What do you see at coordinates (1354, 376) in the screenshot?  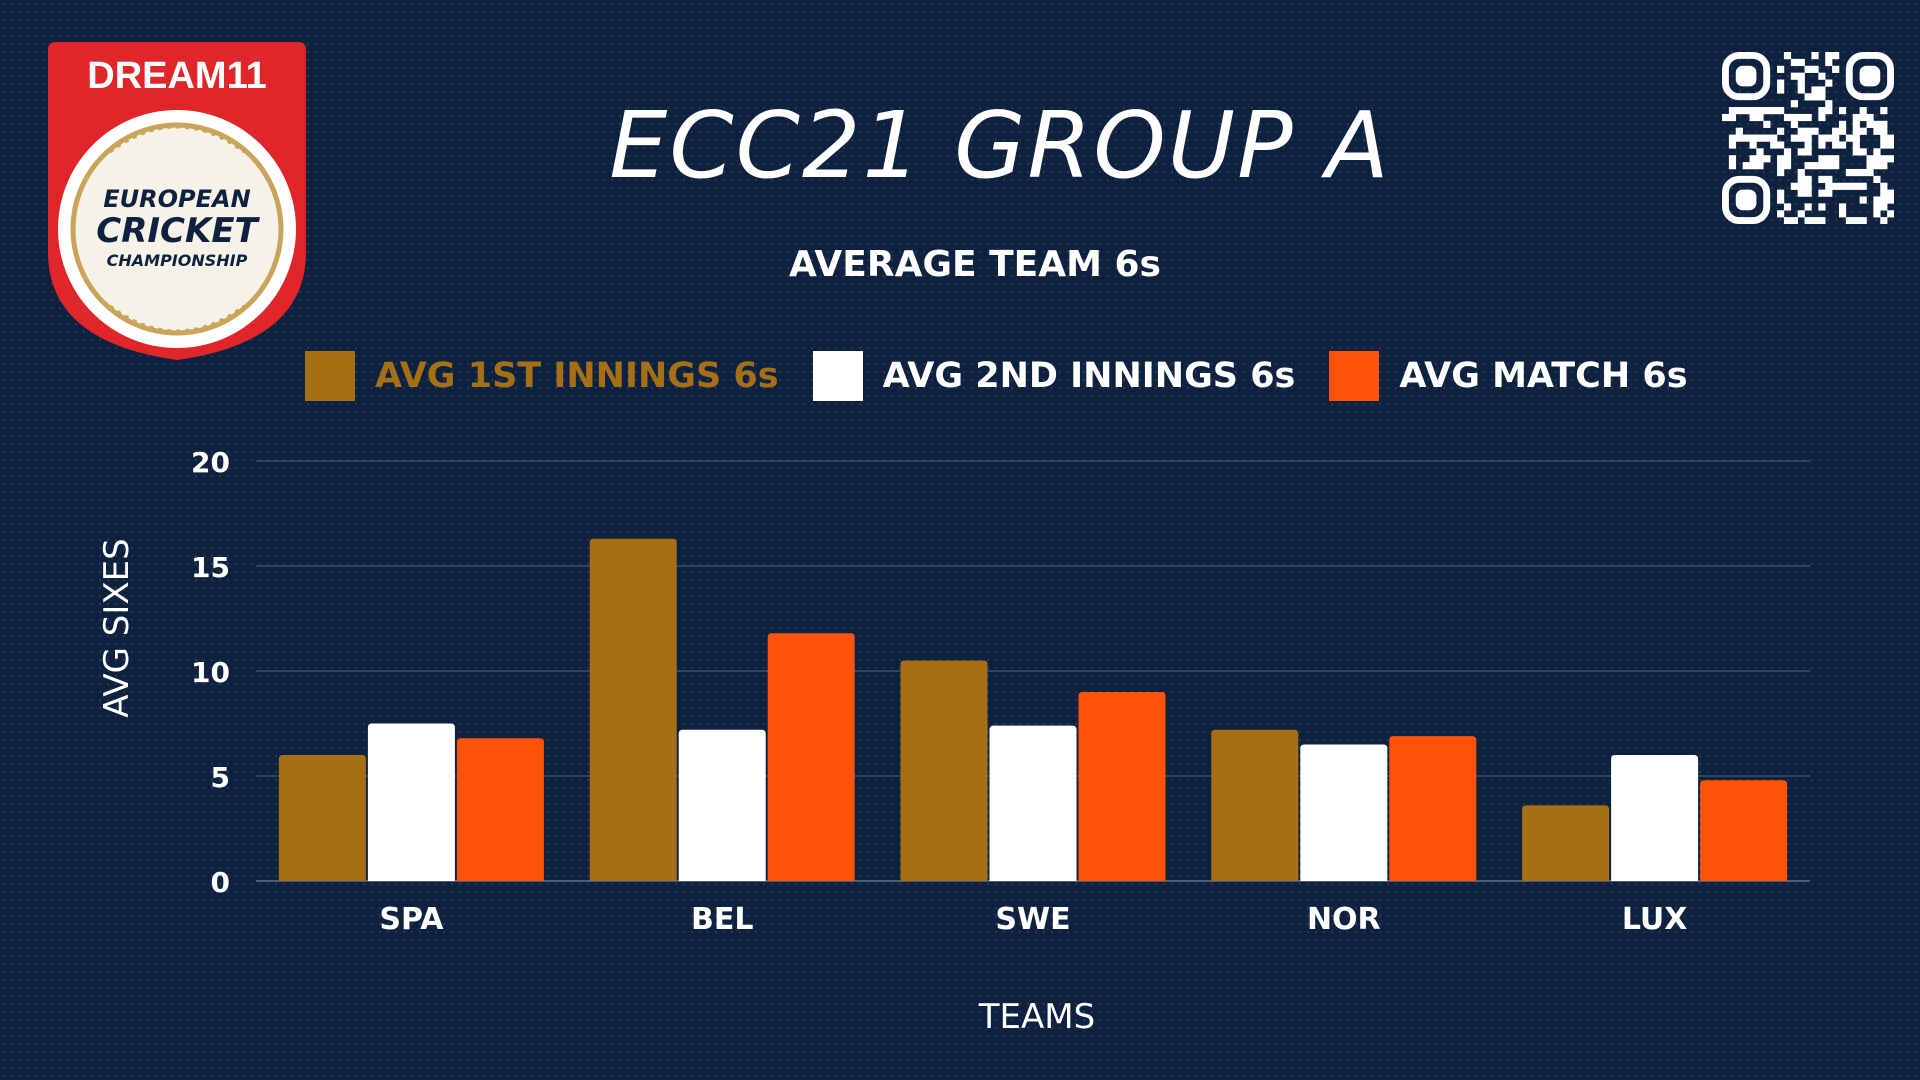 I see `legend-swatch-match` at bounding box center [1354, 376].